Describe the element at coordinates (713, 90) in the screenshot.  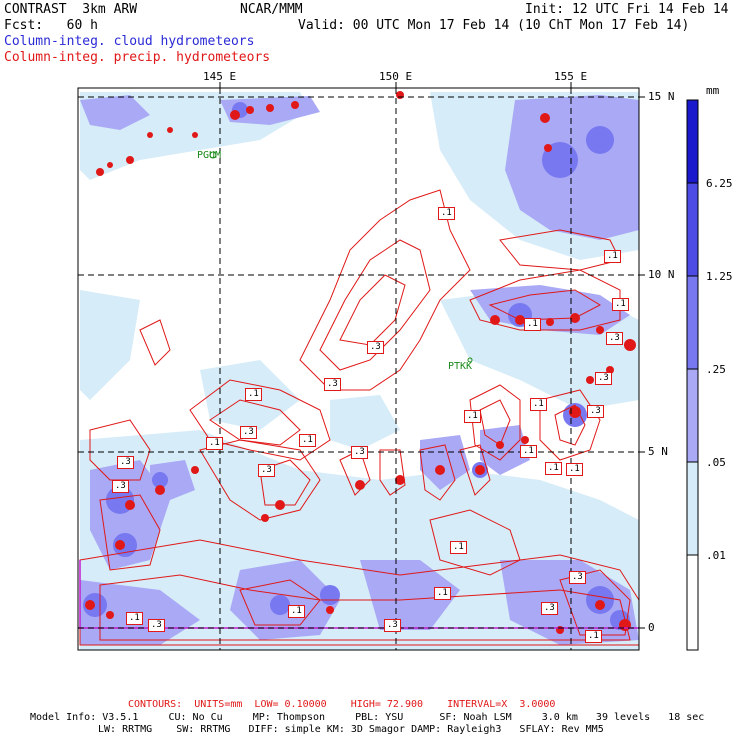
I see `colorbar-unit: mm` at that location.